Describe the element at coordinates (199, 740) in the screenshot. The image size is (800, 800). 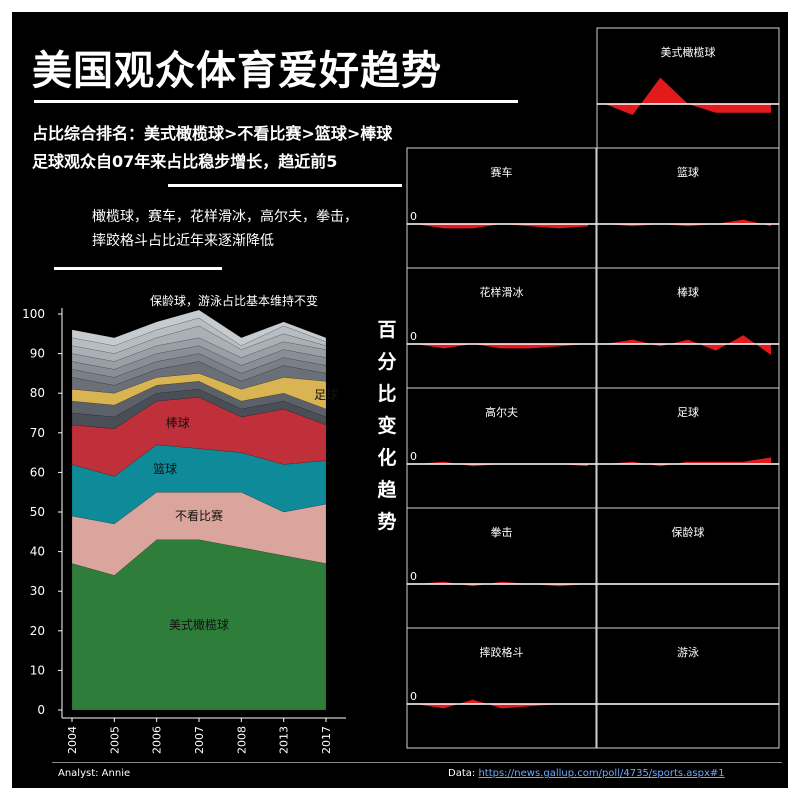
I see `x-tick-label: 2007` at that location.